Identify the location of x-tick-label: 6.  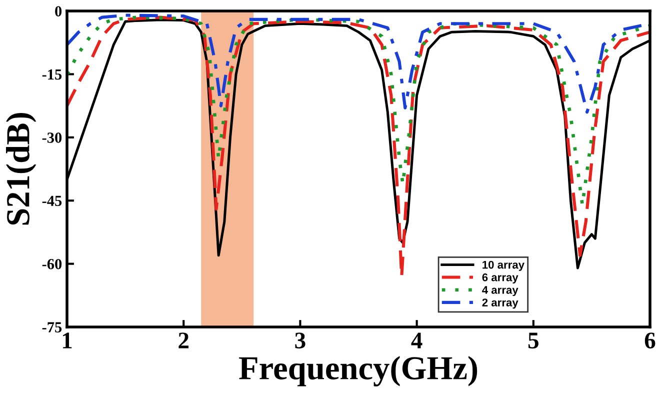
(650, 340).